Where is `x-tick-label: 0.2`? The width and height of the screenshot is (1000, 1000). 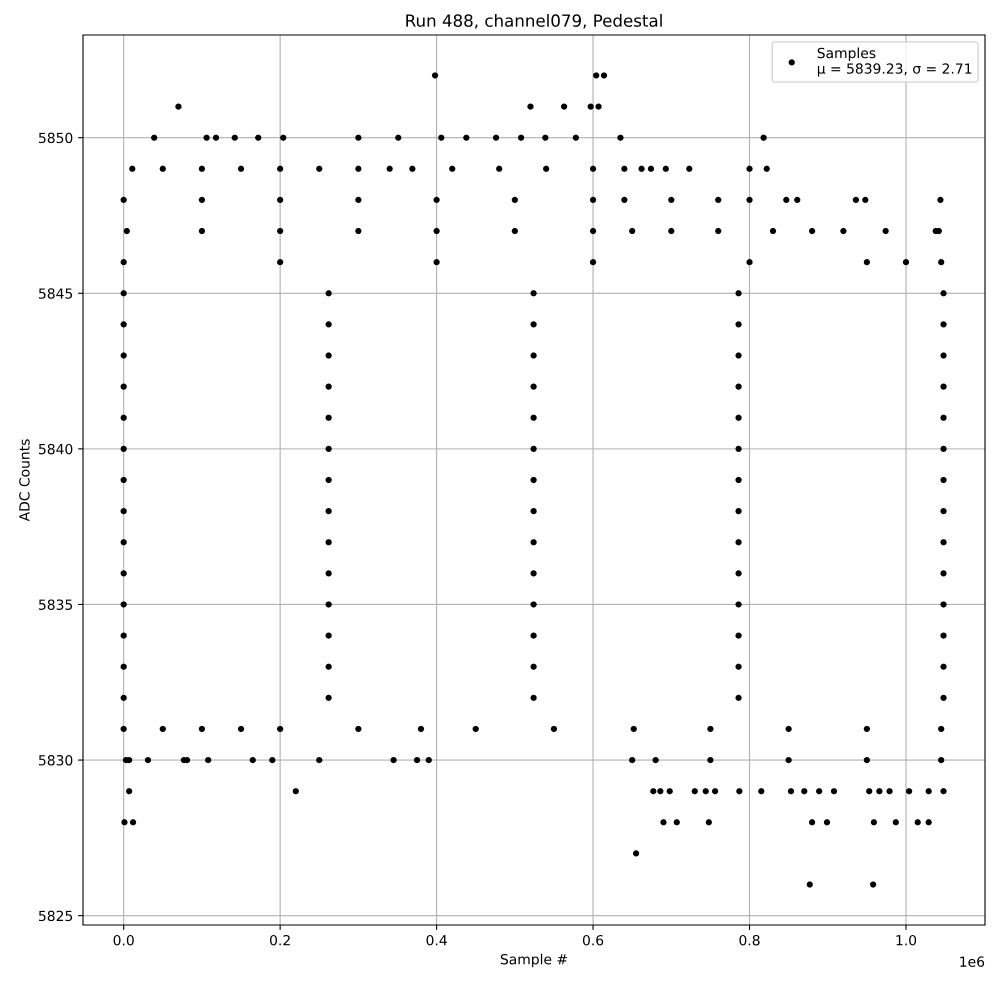
x-tick-label: 0.2 is located at coordinates (280, 940).